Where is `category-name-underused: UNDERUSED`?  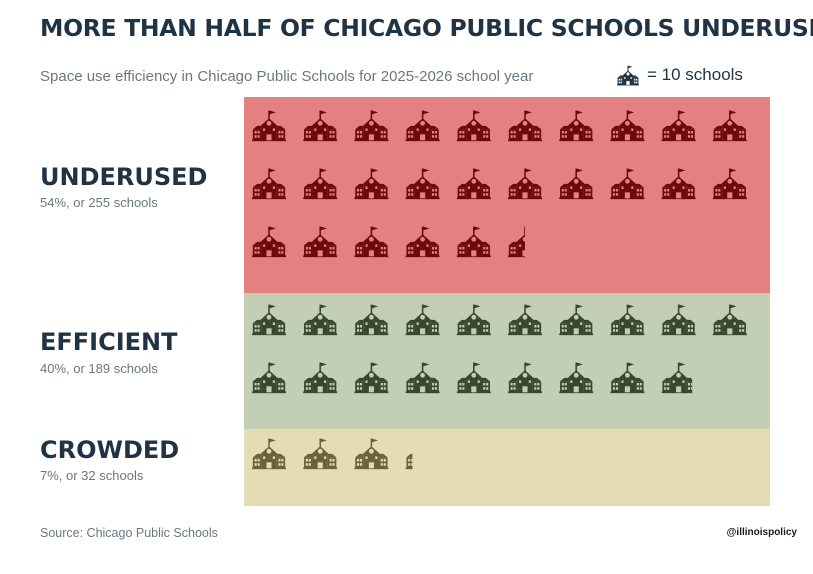 category-name-underused: UNDERUSED is located at coordinates (124, 177).